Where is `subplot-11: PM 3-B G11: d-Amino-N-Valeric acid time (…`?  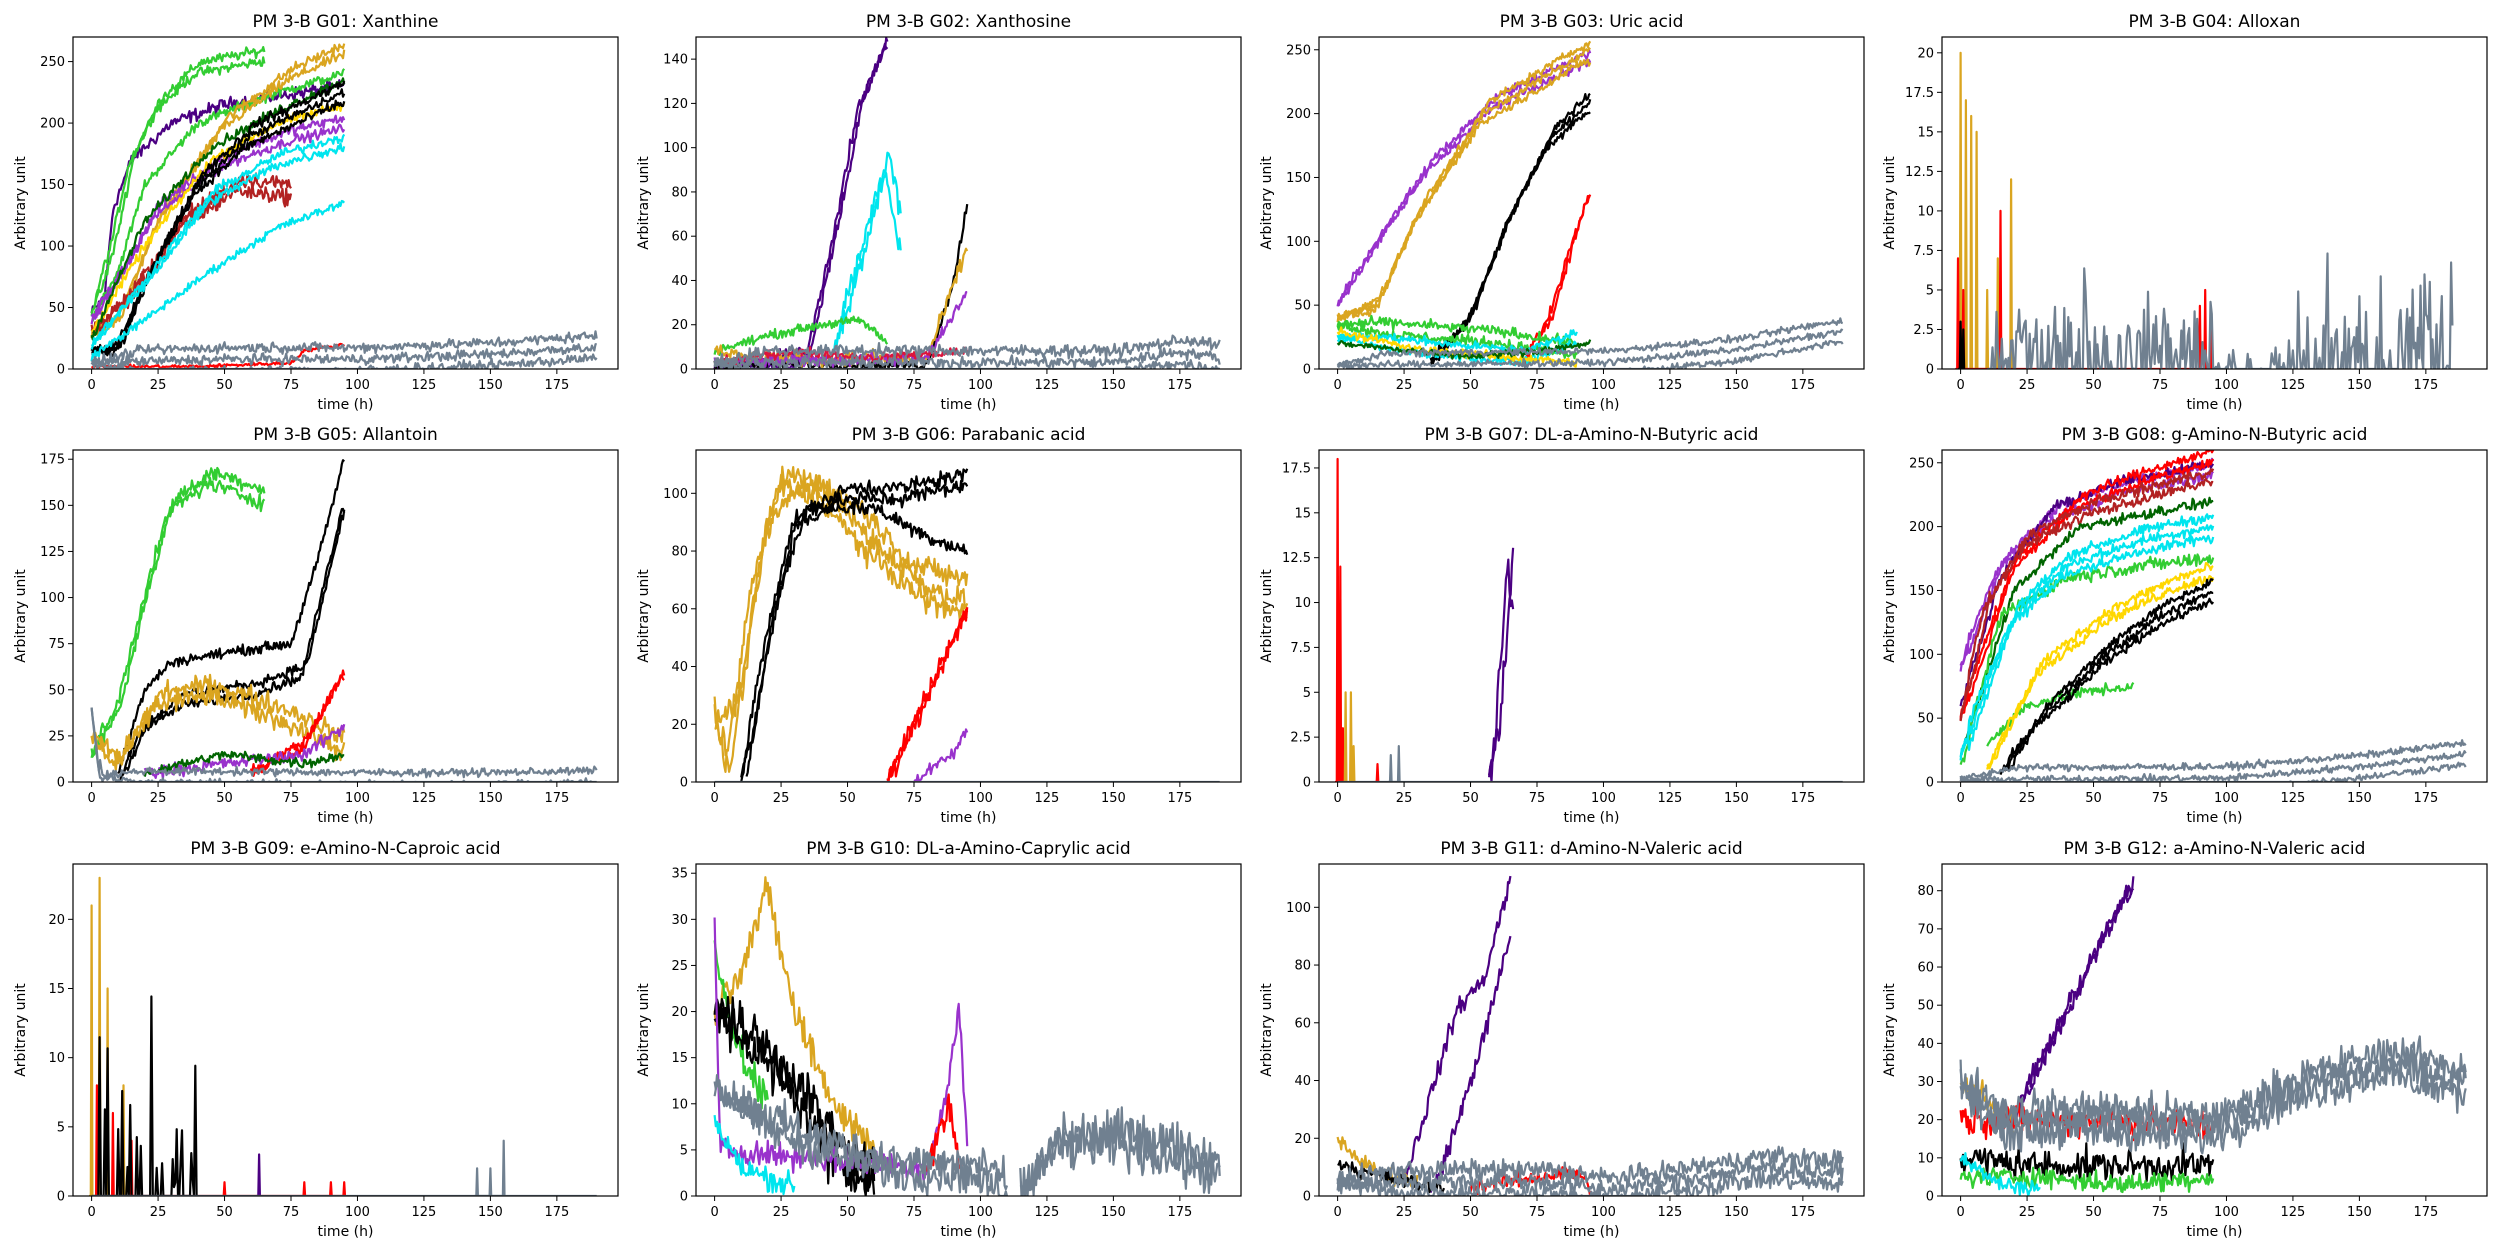 subplot-11: PM 3-B G11: d-Amino-N-Valeric acid time (… is located at coordinates (1562, 1039).